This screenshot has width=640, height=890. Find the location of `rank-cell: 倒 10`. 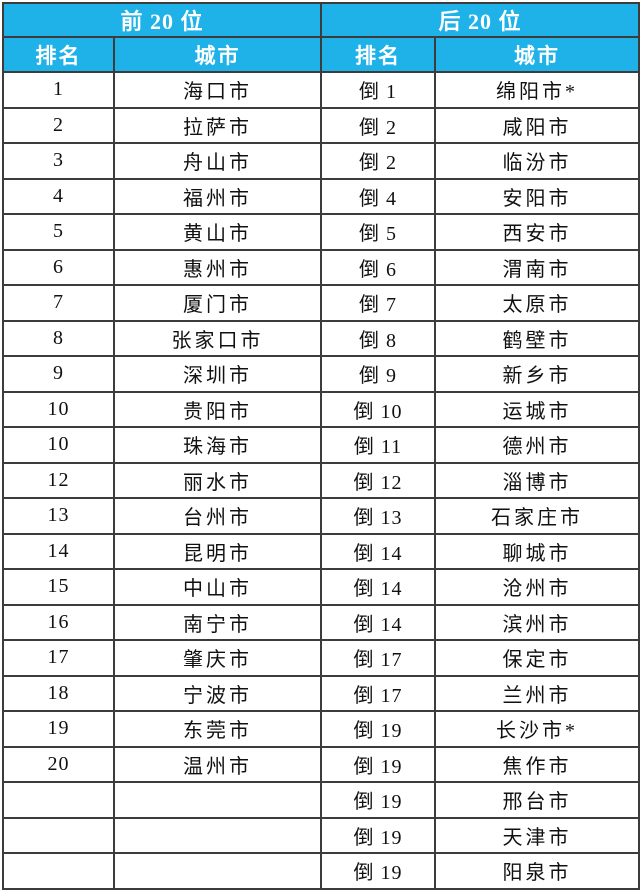

rank-cell: 倒 10 is located at coordinates (378, 409).